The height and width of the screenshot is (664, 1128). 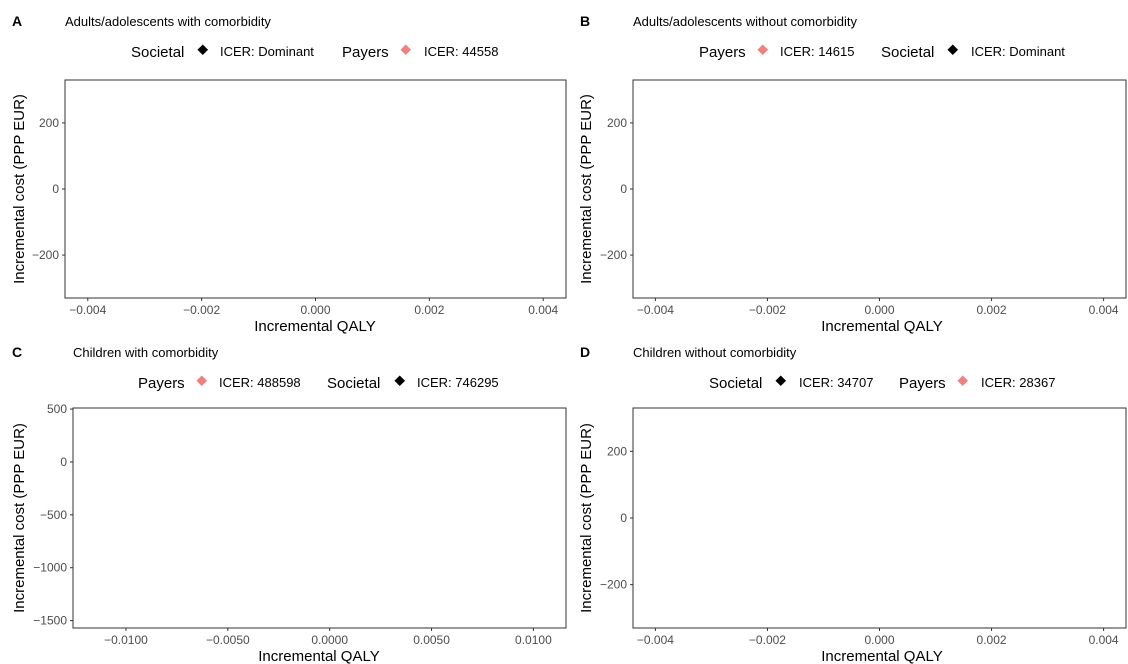 I want to click on legend-entry-label: ICER: 488598, so click(x=260, y=382).